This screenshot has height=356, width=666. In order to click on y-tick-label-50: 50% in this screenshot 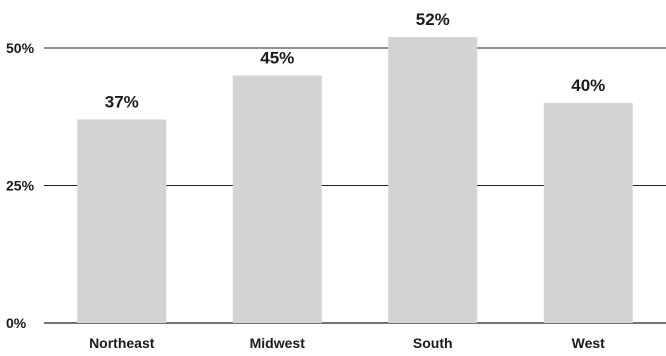, I will do `click(20, 48)`.